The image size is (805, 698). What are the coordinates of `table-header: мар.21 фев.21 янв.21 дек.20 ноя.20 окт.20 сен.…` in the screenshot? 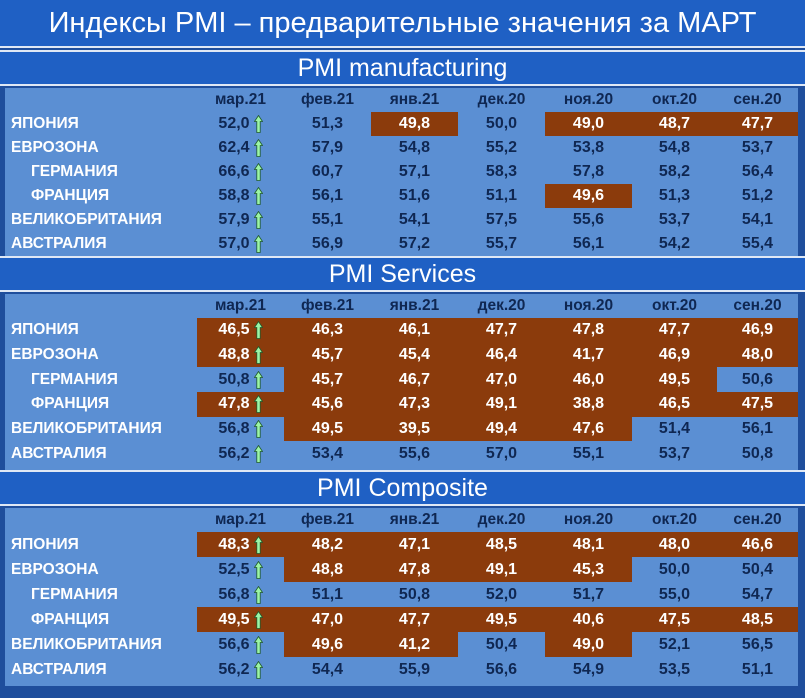 It's located at (401, 306).